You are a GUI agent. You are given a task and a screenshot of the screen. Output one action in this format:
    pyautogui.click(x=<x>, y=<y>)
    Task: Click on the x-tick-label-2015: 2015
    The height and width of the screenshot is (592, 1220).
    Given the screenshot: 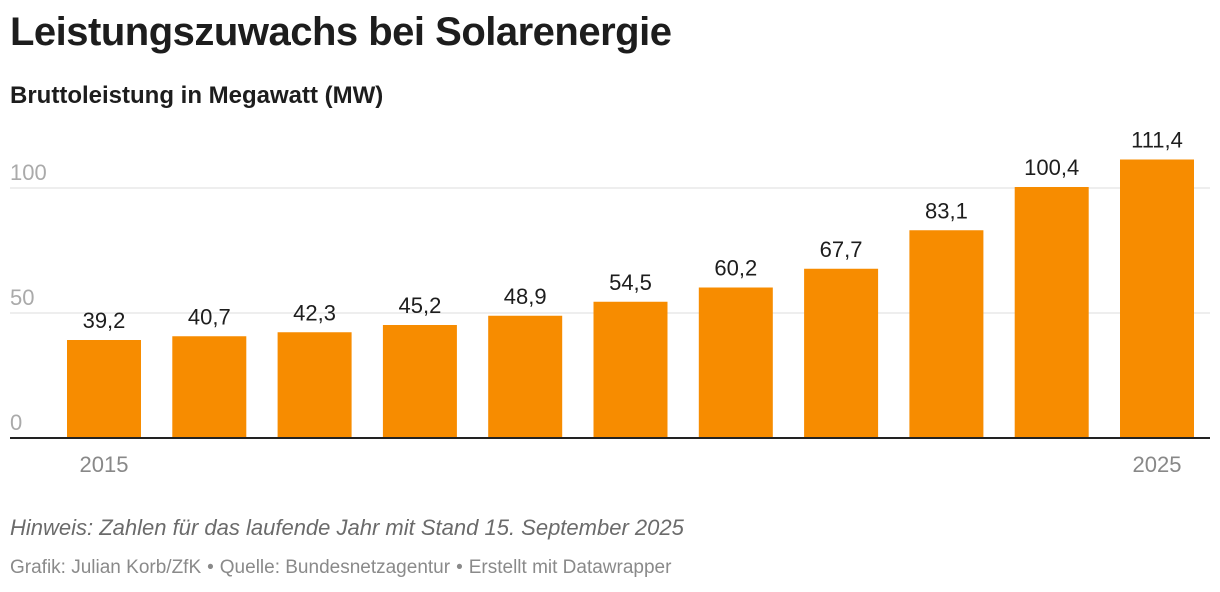 What is the action you would take?
    pyautogui.click(x=104, y=464)
    